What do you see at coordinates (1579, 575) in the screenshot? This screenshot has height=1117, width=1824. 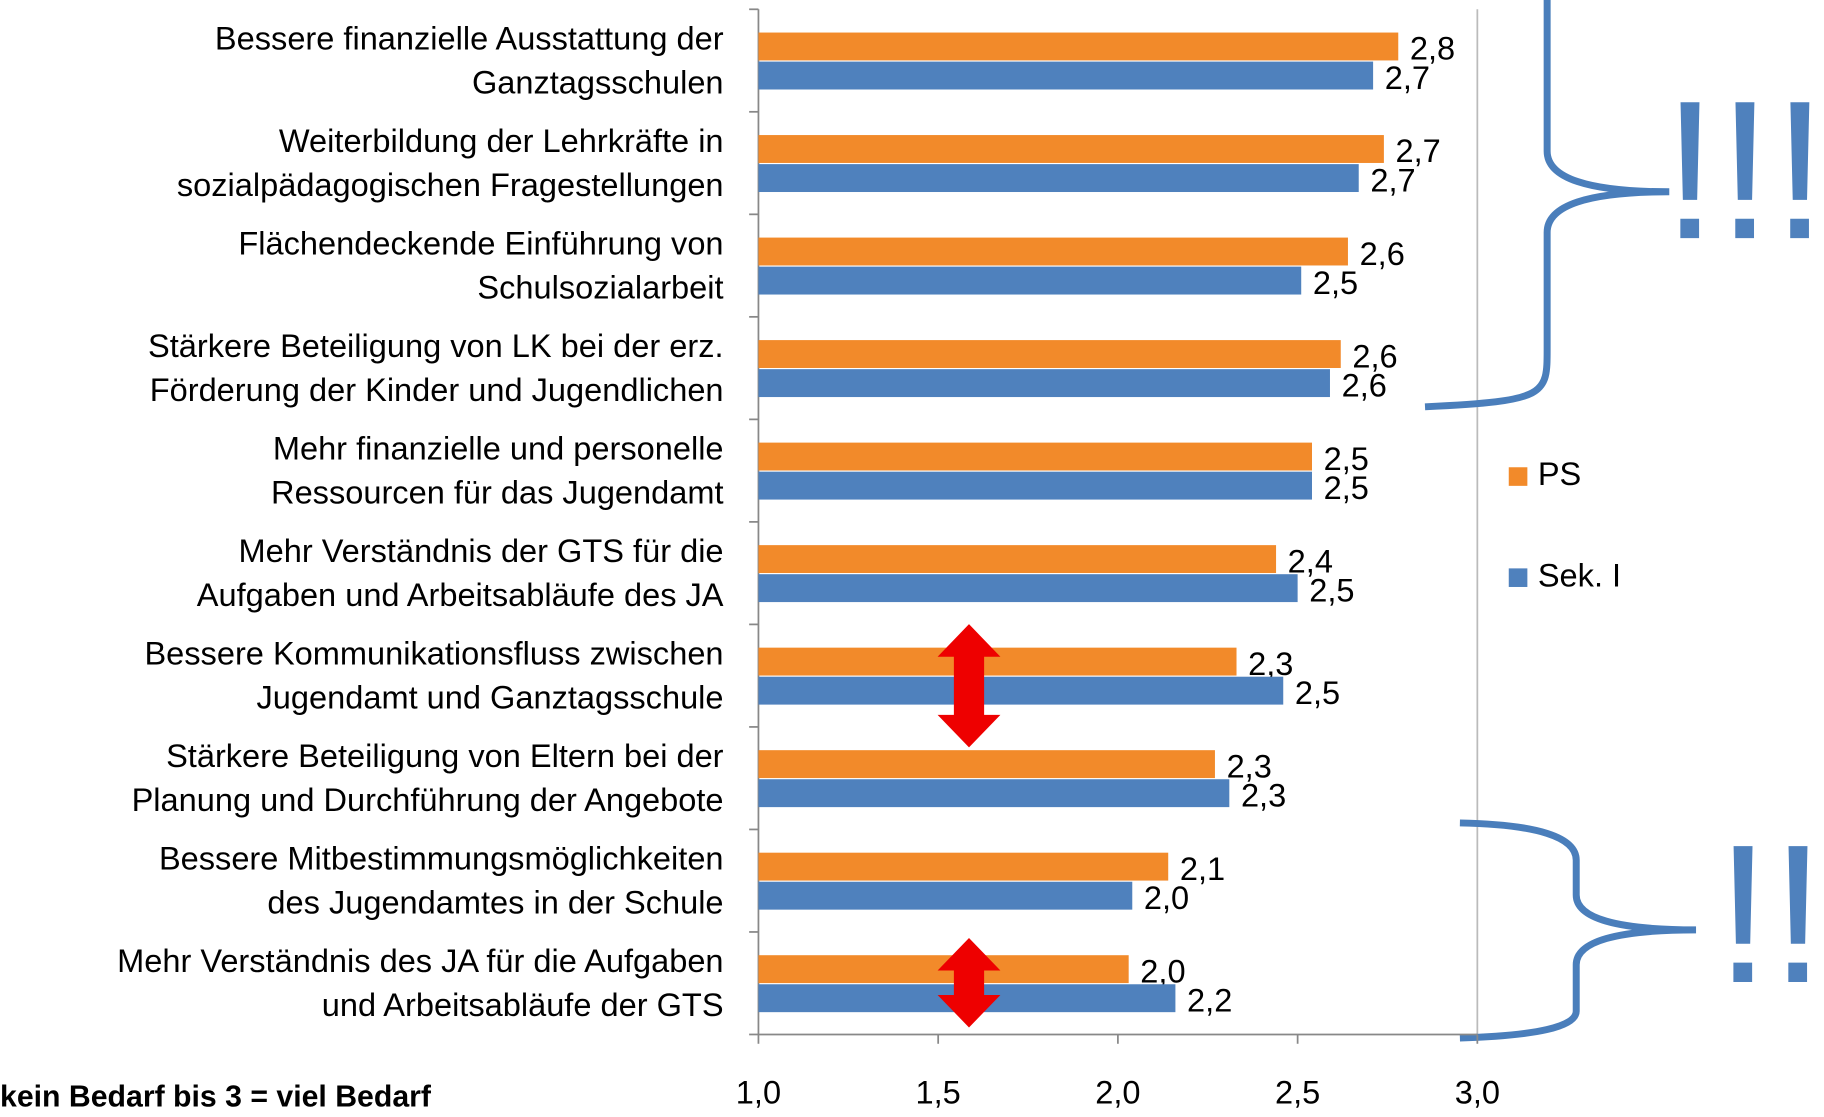 I see `legend-label: Sek. I` at bounding box center [1579, 575].